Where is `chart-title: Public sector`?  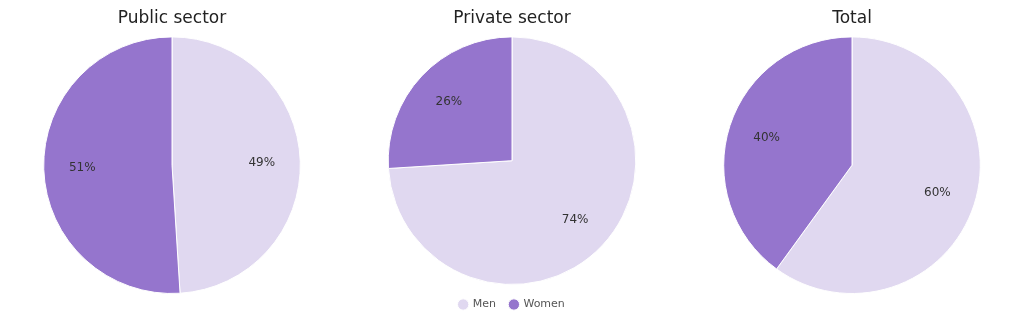 chart-title: Public sector is located at coordinates (172, 16).